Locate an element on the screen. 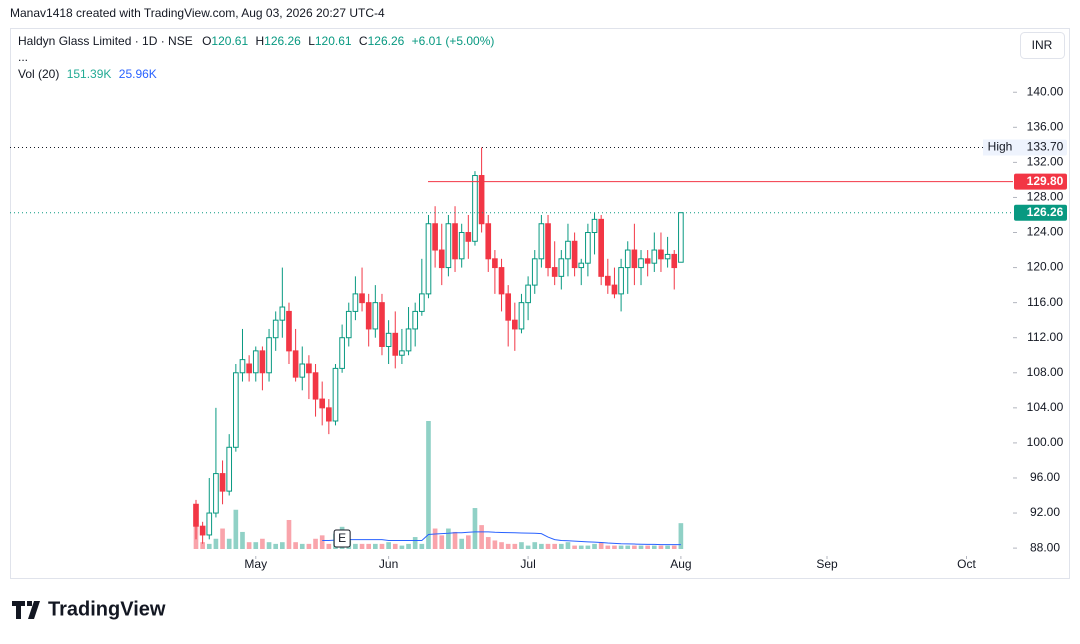  value: 126.26 is located at coordinates (386, 41).